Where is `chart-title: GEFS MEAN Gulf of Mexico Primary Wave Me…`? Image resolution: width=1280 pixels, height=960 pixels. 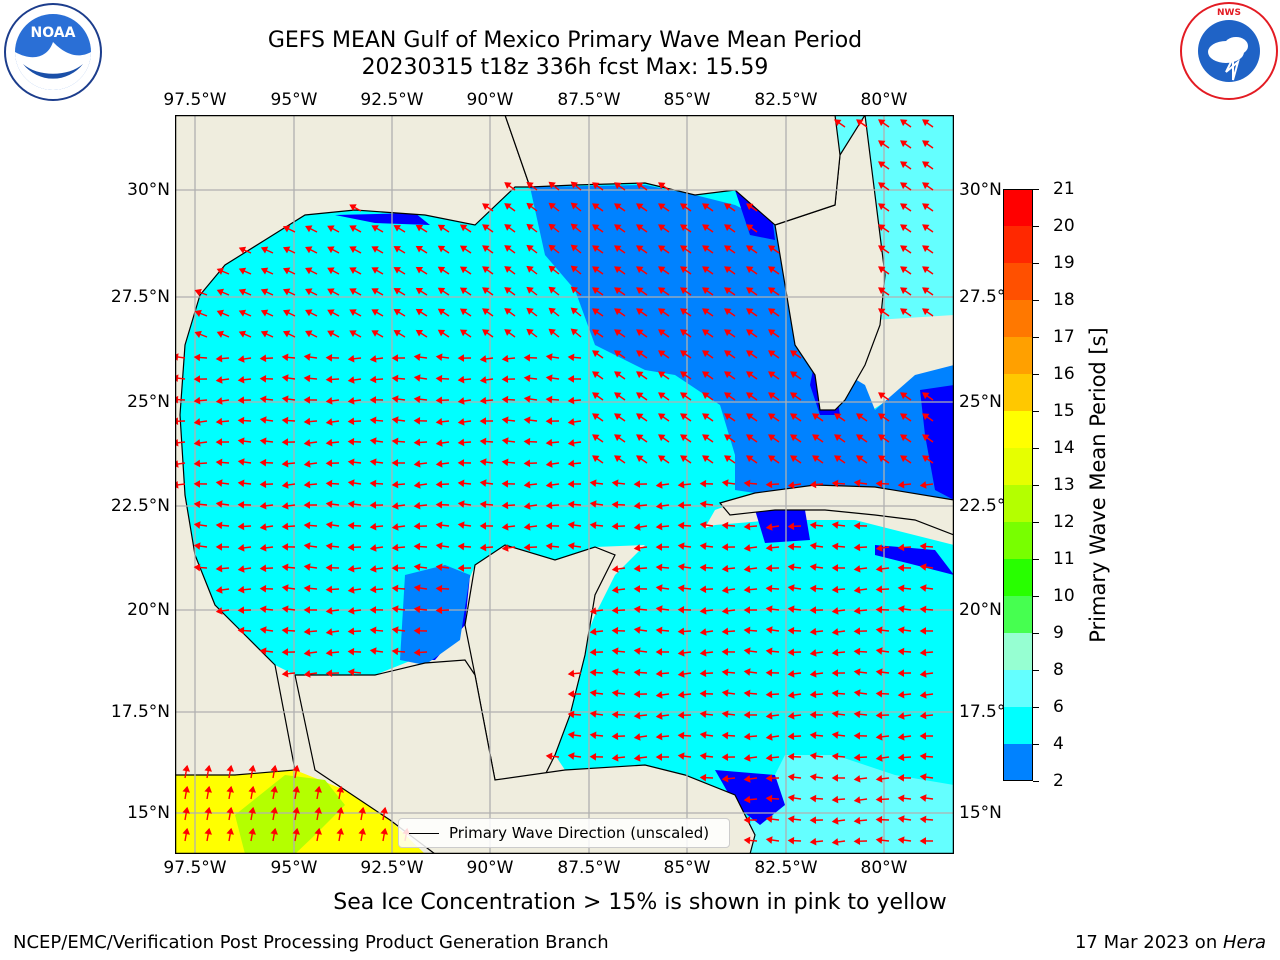
chart-title: GEFS MEAN Gulf of Mexico Primary Wave Me… is located at coordinates (565, 40).